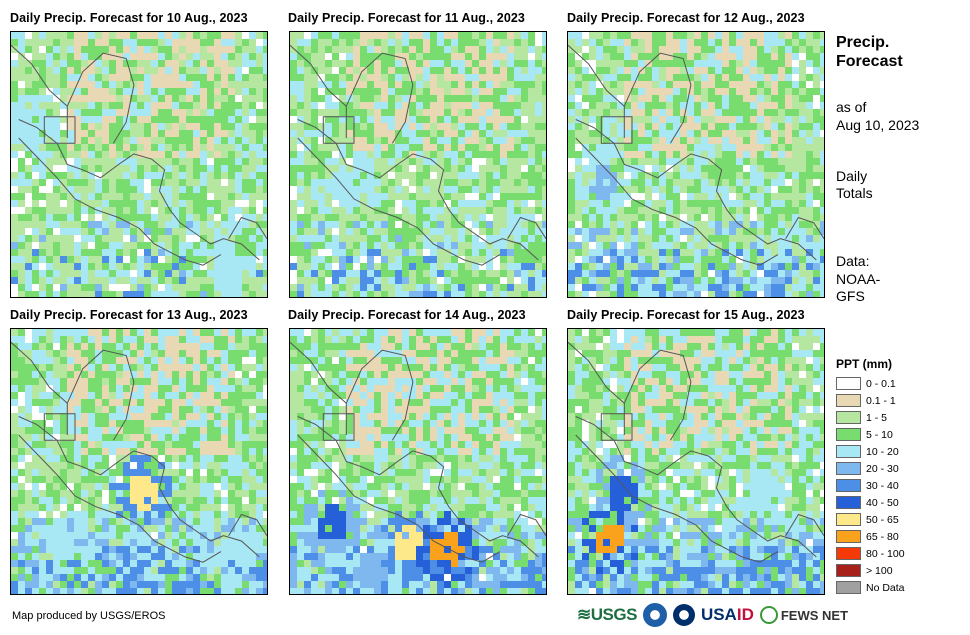 The image size is (970, 635). Describe the element at coordinates (654, 615) in the screenshot. I see `noaa-logo-icon` at that location.